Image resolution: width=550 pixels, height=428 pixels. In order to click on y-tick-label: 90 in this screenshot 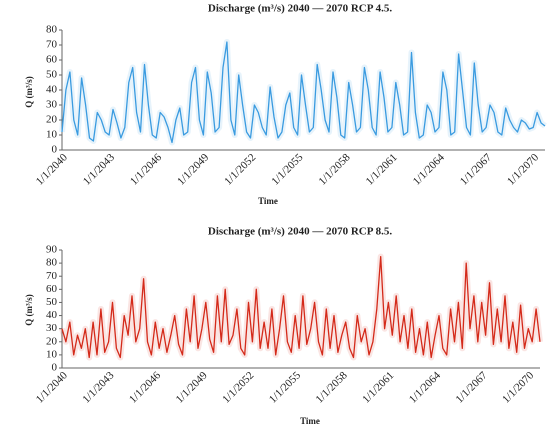, I will do `click(52, 250)`.